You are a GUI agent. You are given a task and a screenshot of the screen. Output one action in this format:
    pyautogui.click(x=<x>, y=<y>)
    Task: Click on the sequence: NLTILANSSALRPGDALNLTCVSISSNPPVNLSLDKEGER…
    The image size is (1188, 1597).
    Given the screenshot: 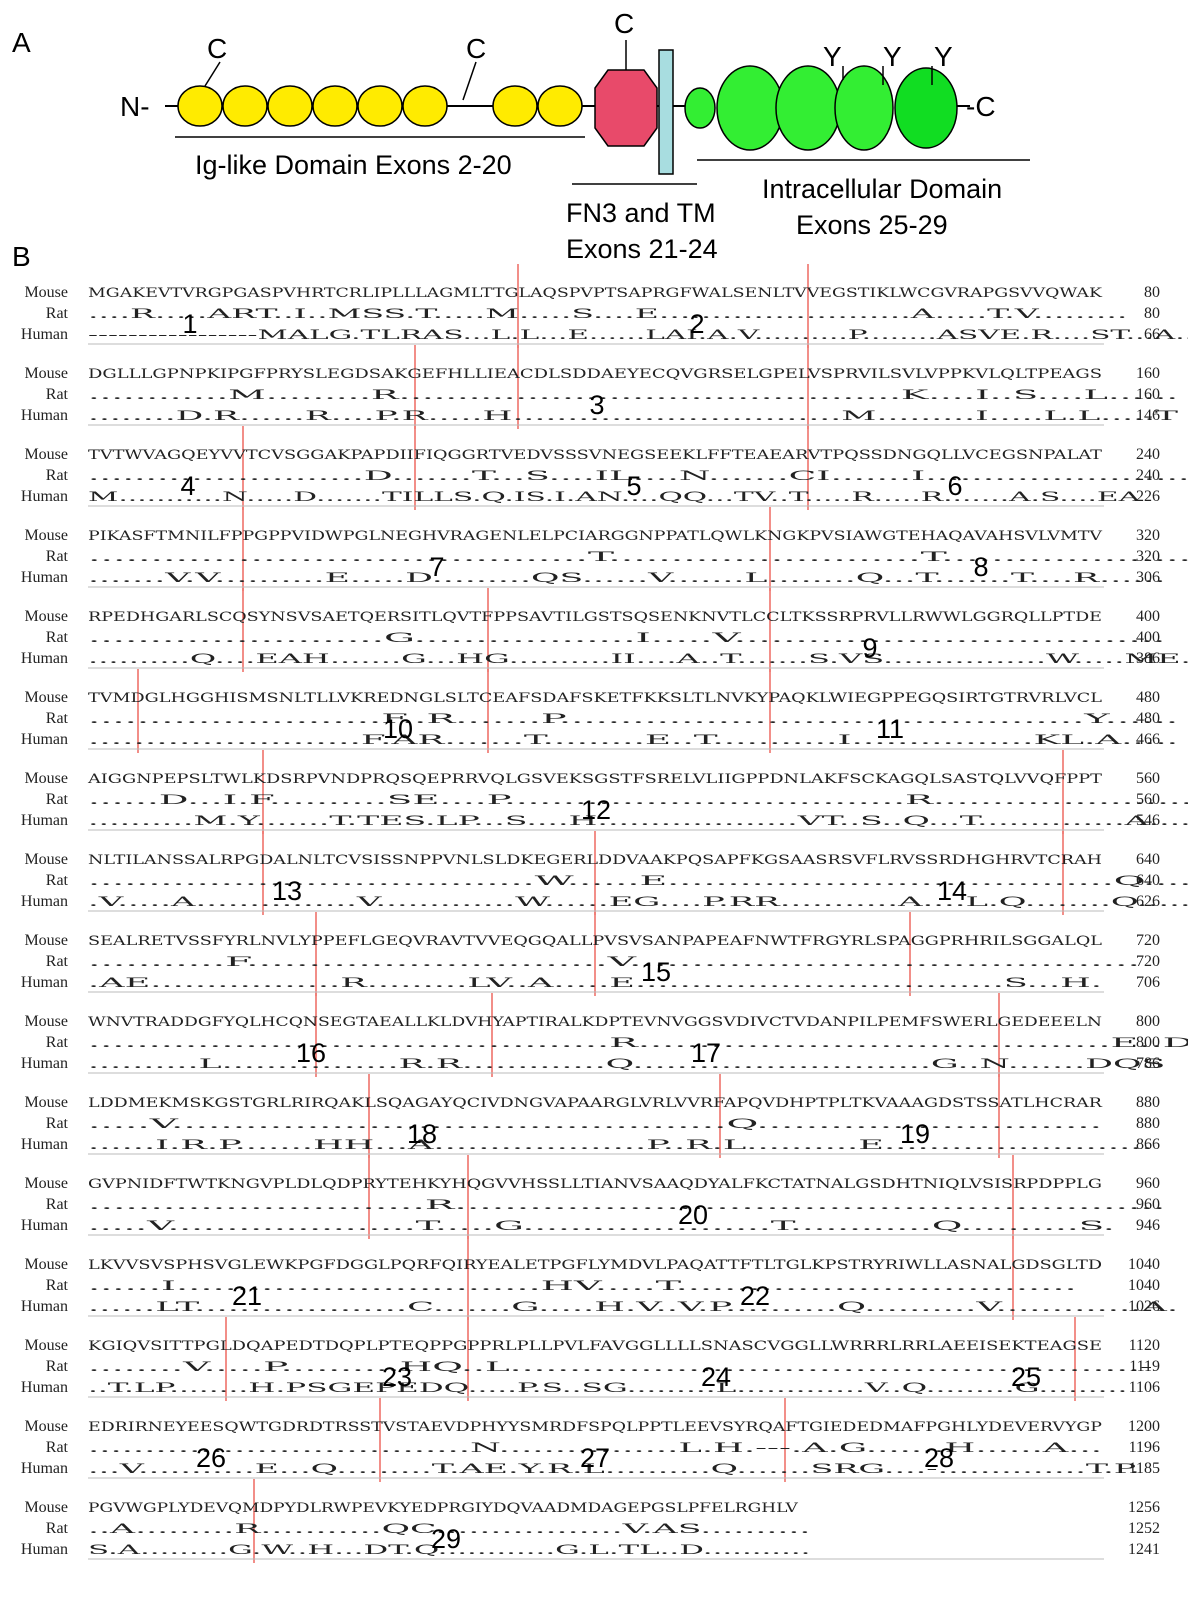 What is the action you would take?
    pyautogui.click(x=595, y=860)
    